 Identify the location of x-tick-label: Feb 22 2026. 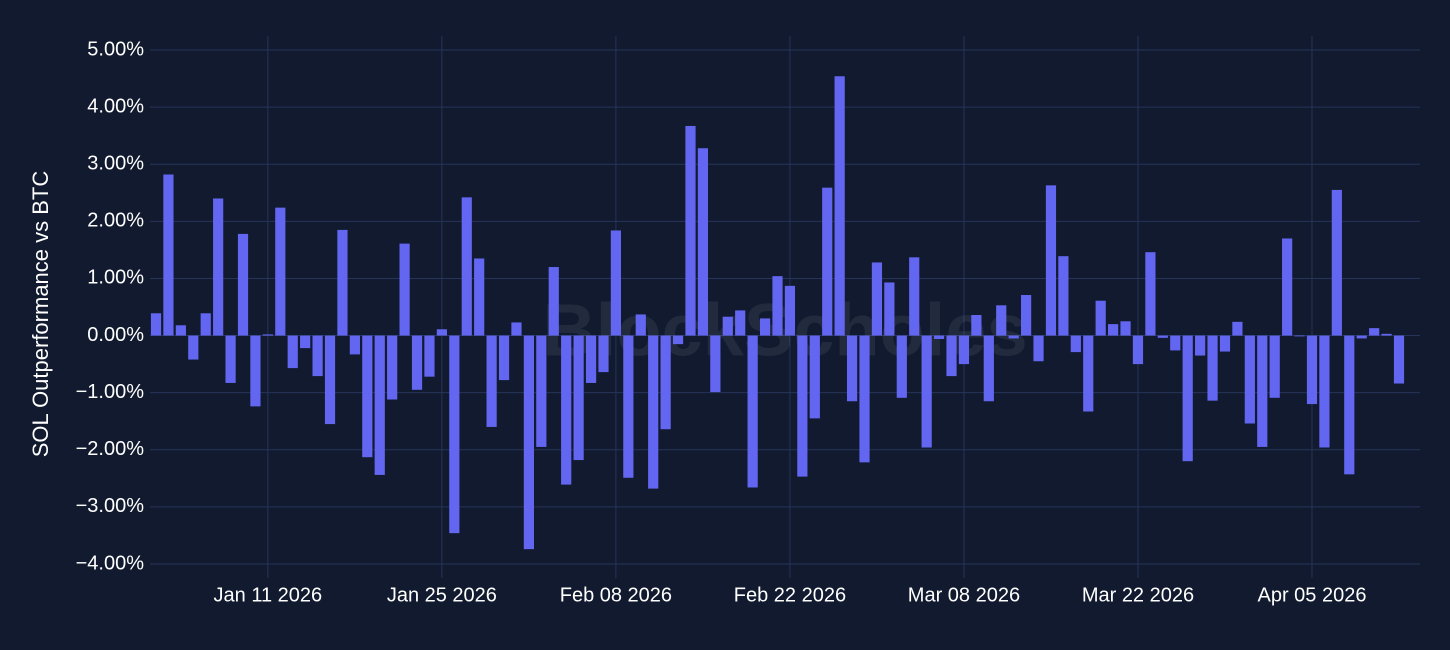
(790, 595).